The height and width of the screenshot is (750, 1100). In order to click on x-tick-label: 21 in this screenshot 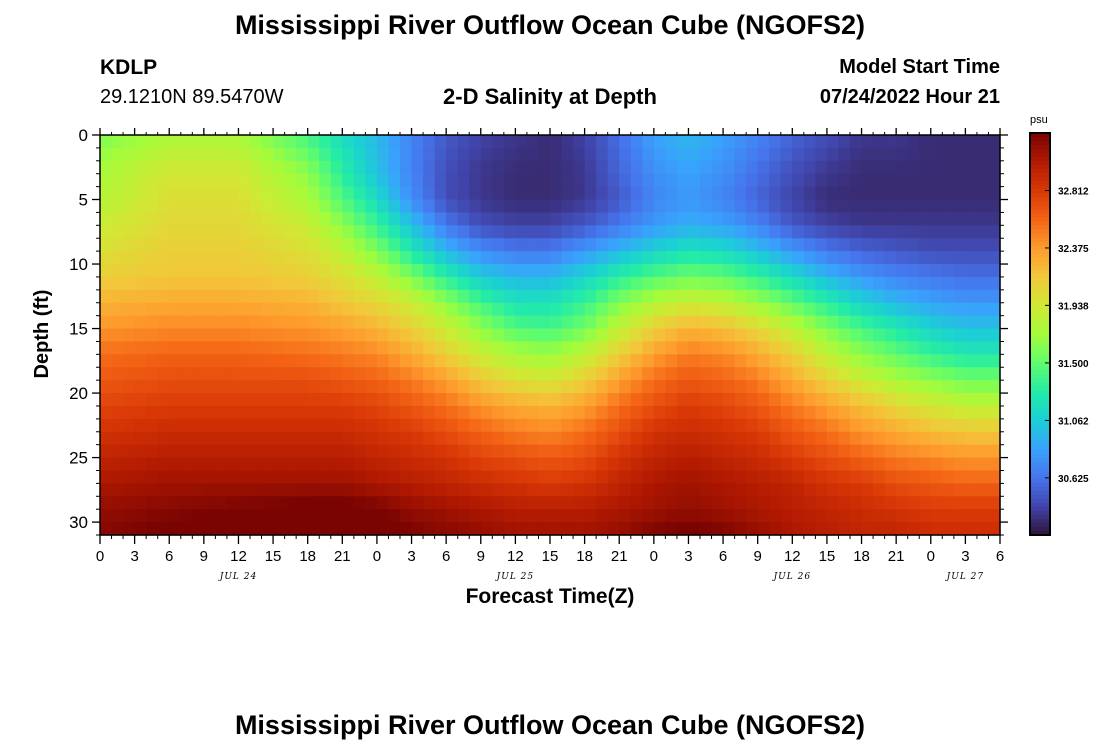, I will do `click(896, 556)`.